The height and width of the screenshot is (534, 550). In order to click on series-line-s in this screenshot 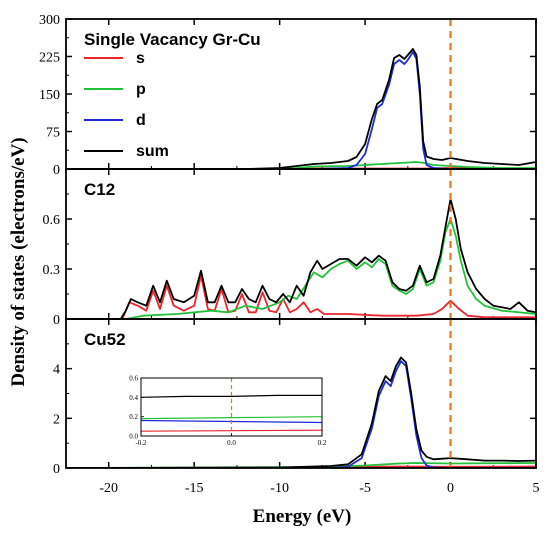, I will do `click(301, 296)`.